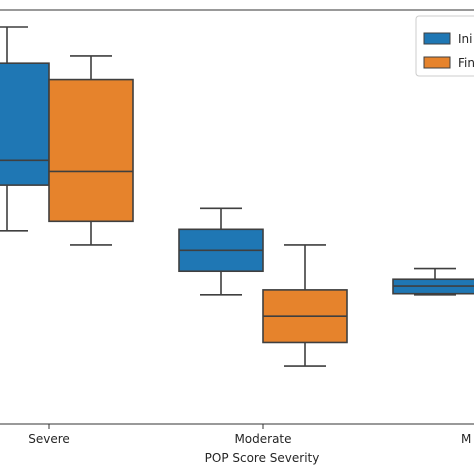  Describe the element at coordinates (262, 439) in the screenshot. I see `x-tick-label: Moderate` at that location.